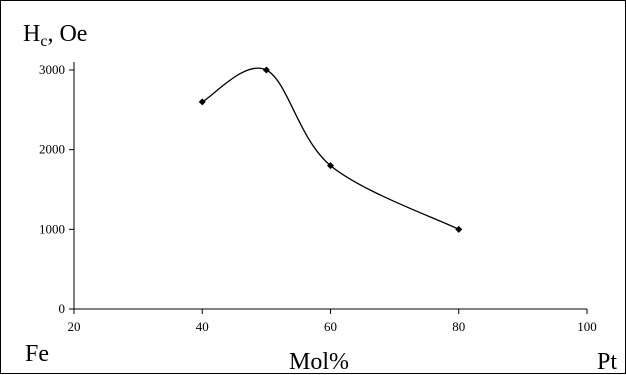  What do you see at coordinates (587, 326) in the screenshot?
I see `x-tick-label: 100` at bounding box center [587, 326].